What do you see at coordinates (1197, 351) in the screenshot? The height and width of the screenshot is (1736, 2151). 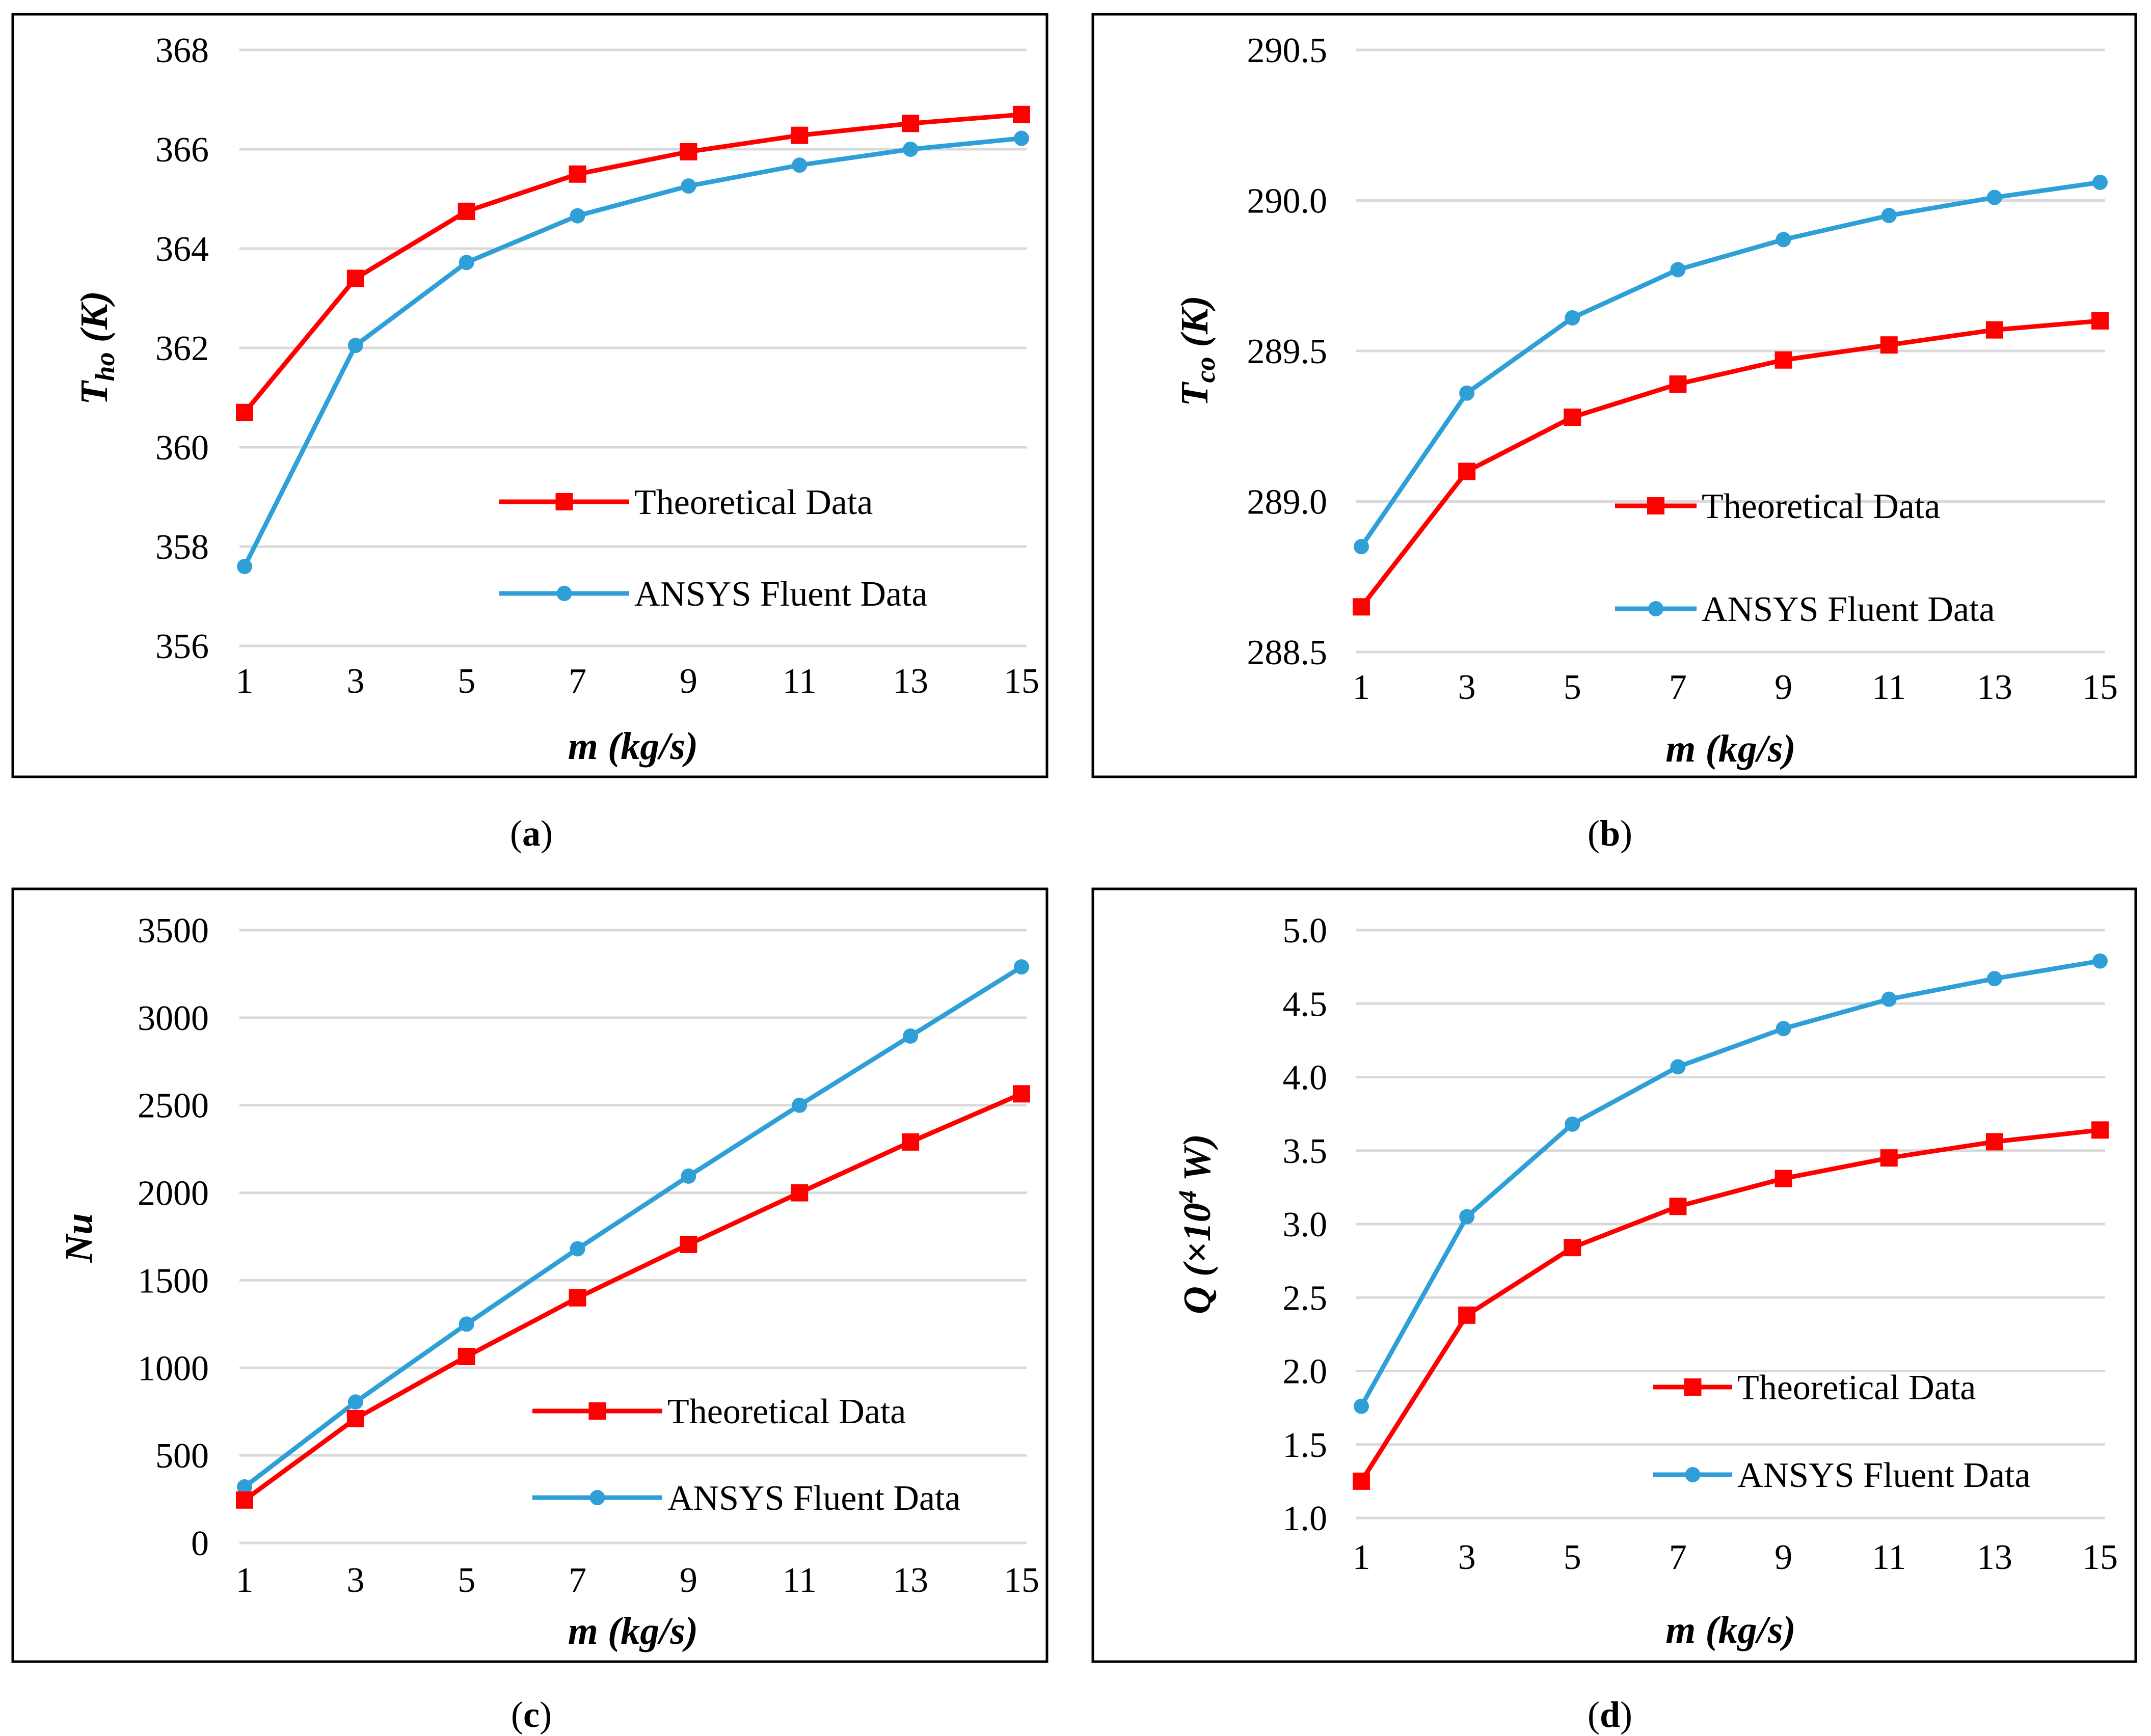 I see `y-axis-title: Tco (K)` at bounding box center [1197, 351].